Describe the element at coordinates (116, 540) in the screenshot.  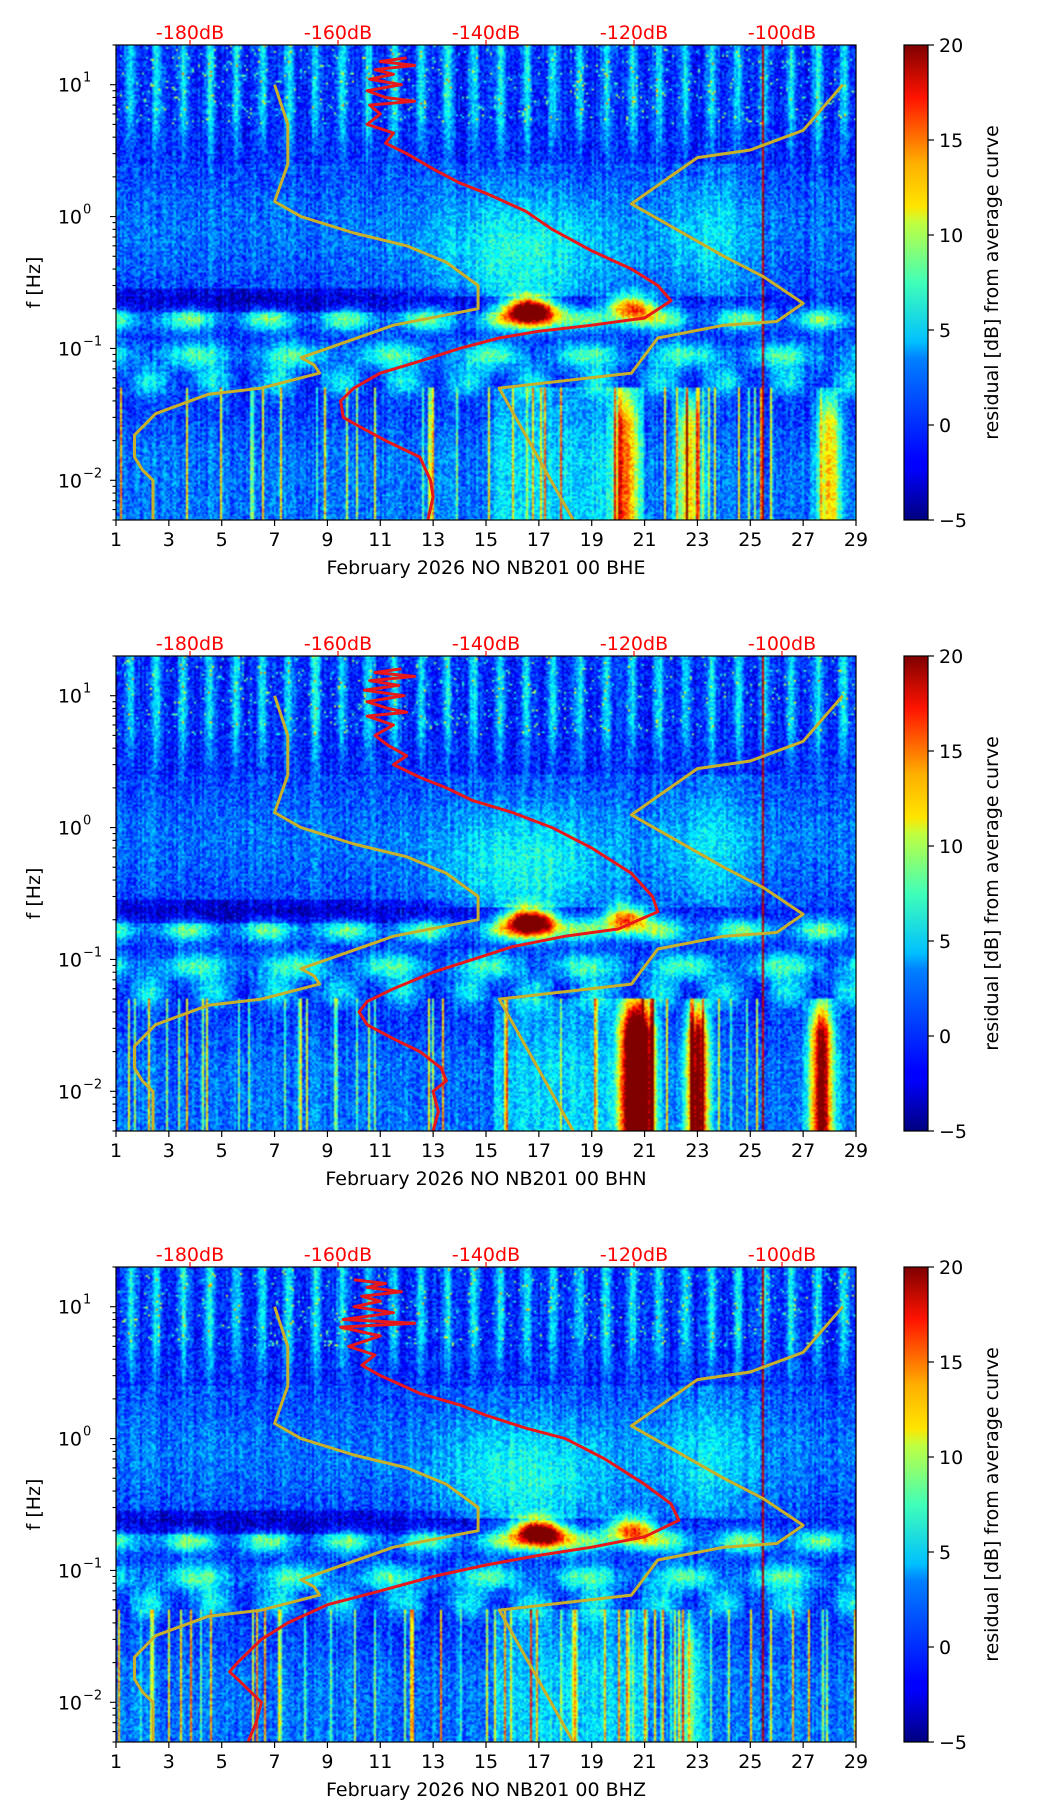
I see `x-tick-label: 1` at that location.